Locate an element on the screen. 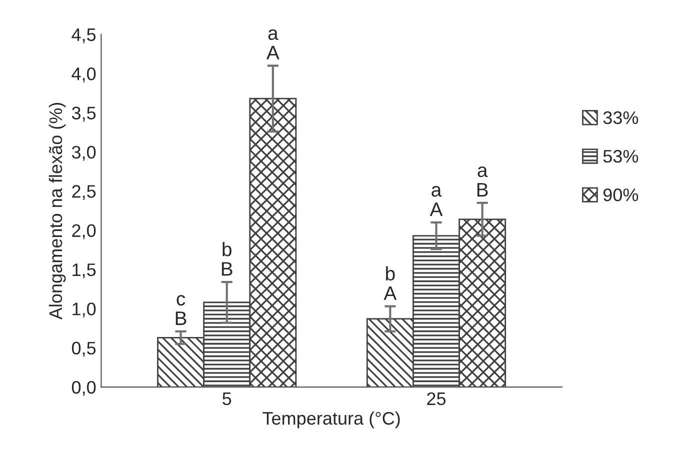 The height and width of the screenshot is (458, 698). y-tick-label: 3,0 is located at coordinates (84, 153).